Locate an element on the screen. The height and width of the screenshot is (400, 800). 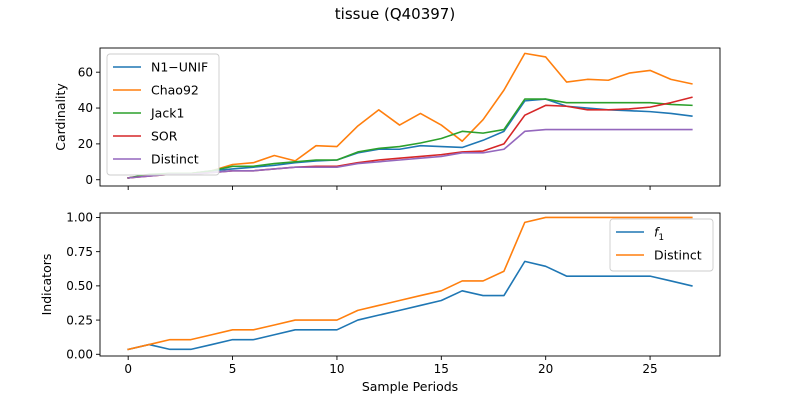
y-tick-label: 0.25 is located at coordinates (79, 320).